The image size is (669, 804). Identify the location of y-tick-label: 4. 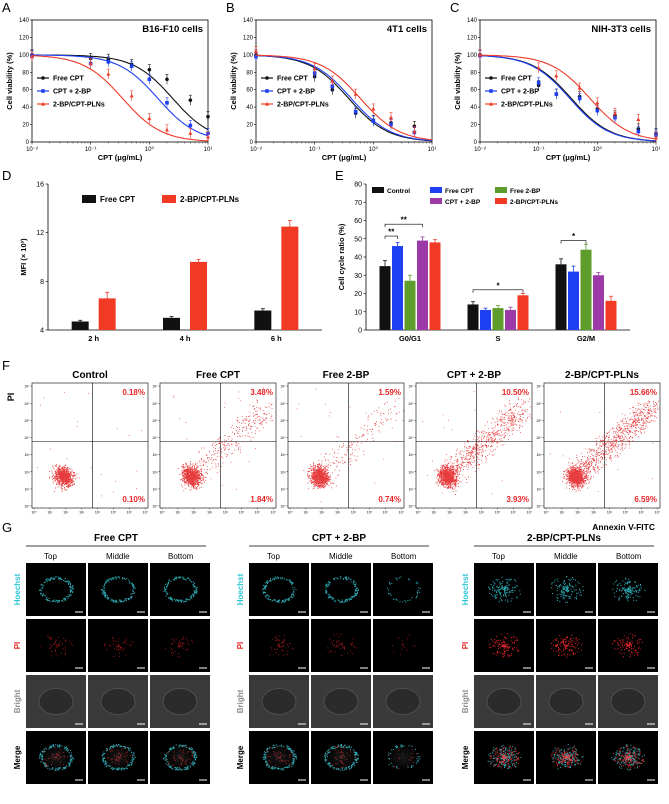
(42, 331).